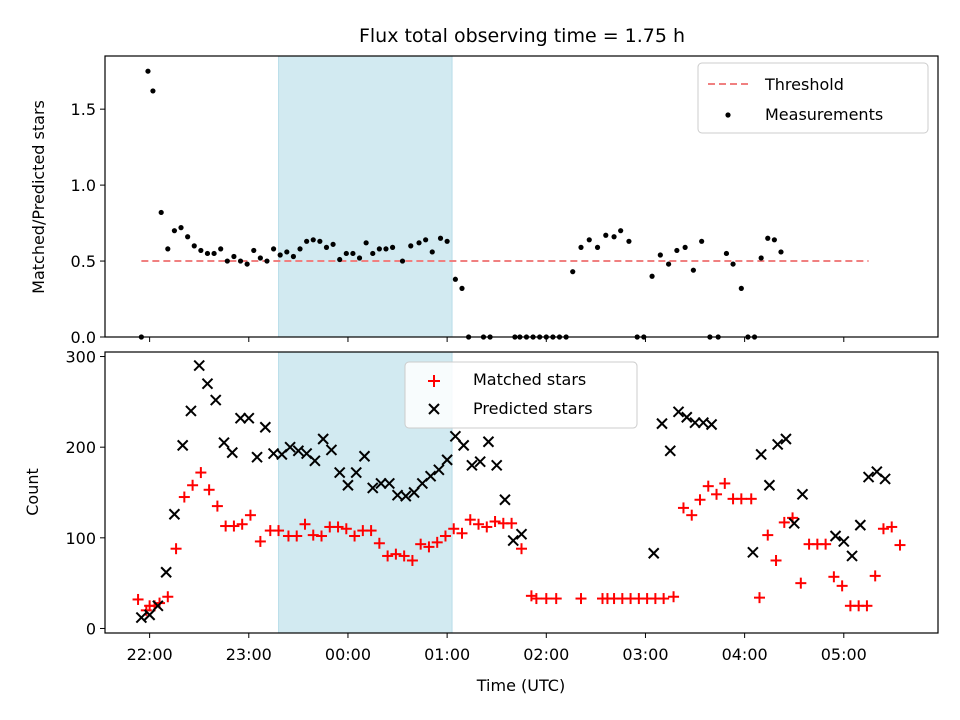 This screenshot has height=720, width=960. What do you see at coordinates (529, 379) in the screenshot?
I see `matched-legend-label: Matched stars` at bounding box center [529, 379].